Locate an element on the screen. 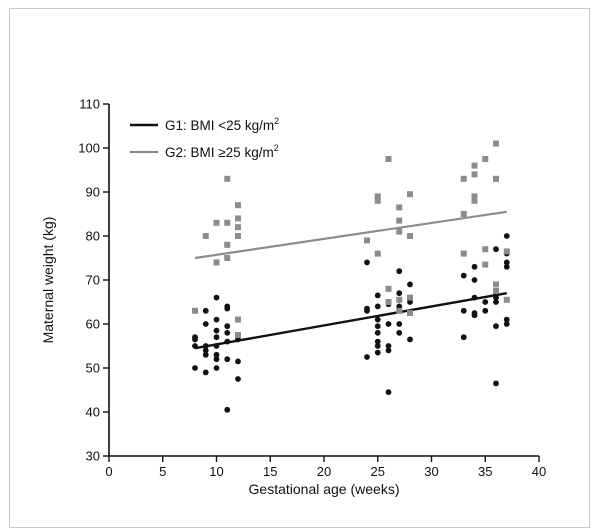 The image size is (600, 528). legend-label-text: G1: BMI <25 kg/m is located at coordinates (219, 125).